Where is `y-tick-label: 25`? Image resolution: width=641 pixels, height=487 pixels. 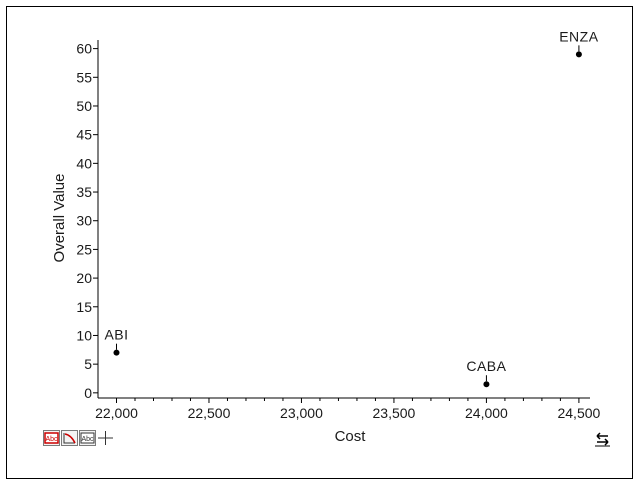 y-tick-label: 25 is located at coordinates (84, 249).